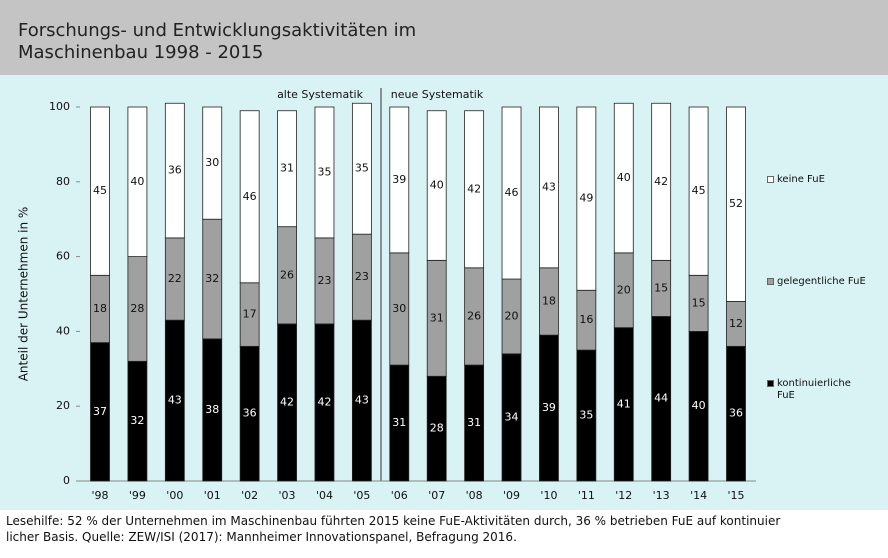  I want to click on y-axis-label: Anteil der Unternehmen in %, so click(24, 294).